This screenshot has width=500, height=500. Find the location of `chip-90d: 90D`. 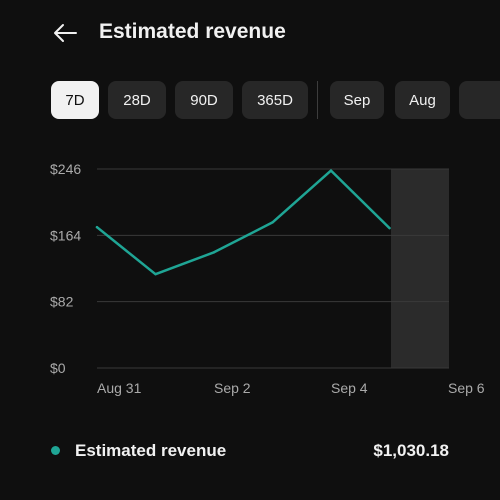

chip-90d: 90D is located at coordinates (204, 100).